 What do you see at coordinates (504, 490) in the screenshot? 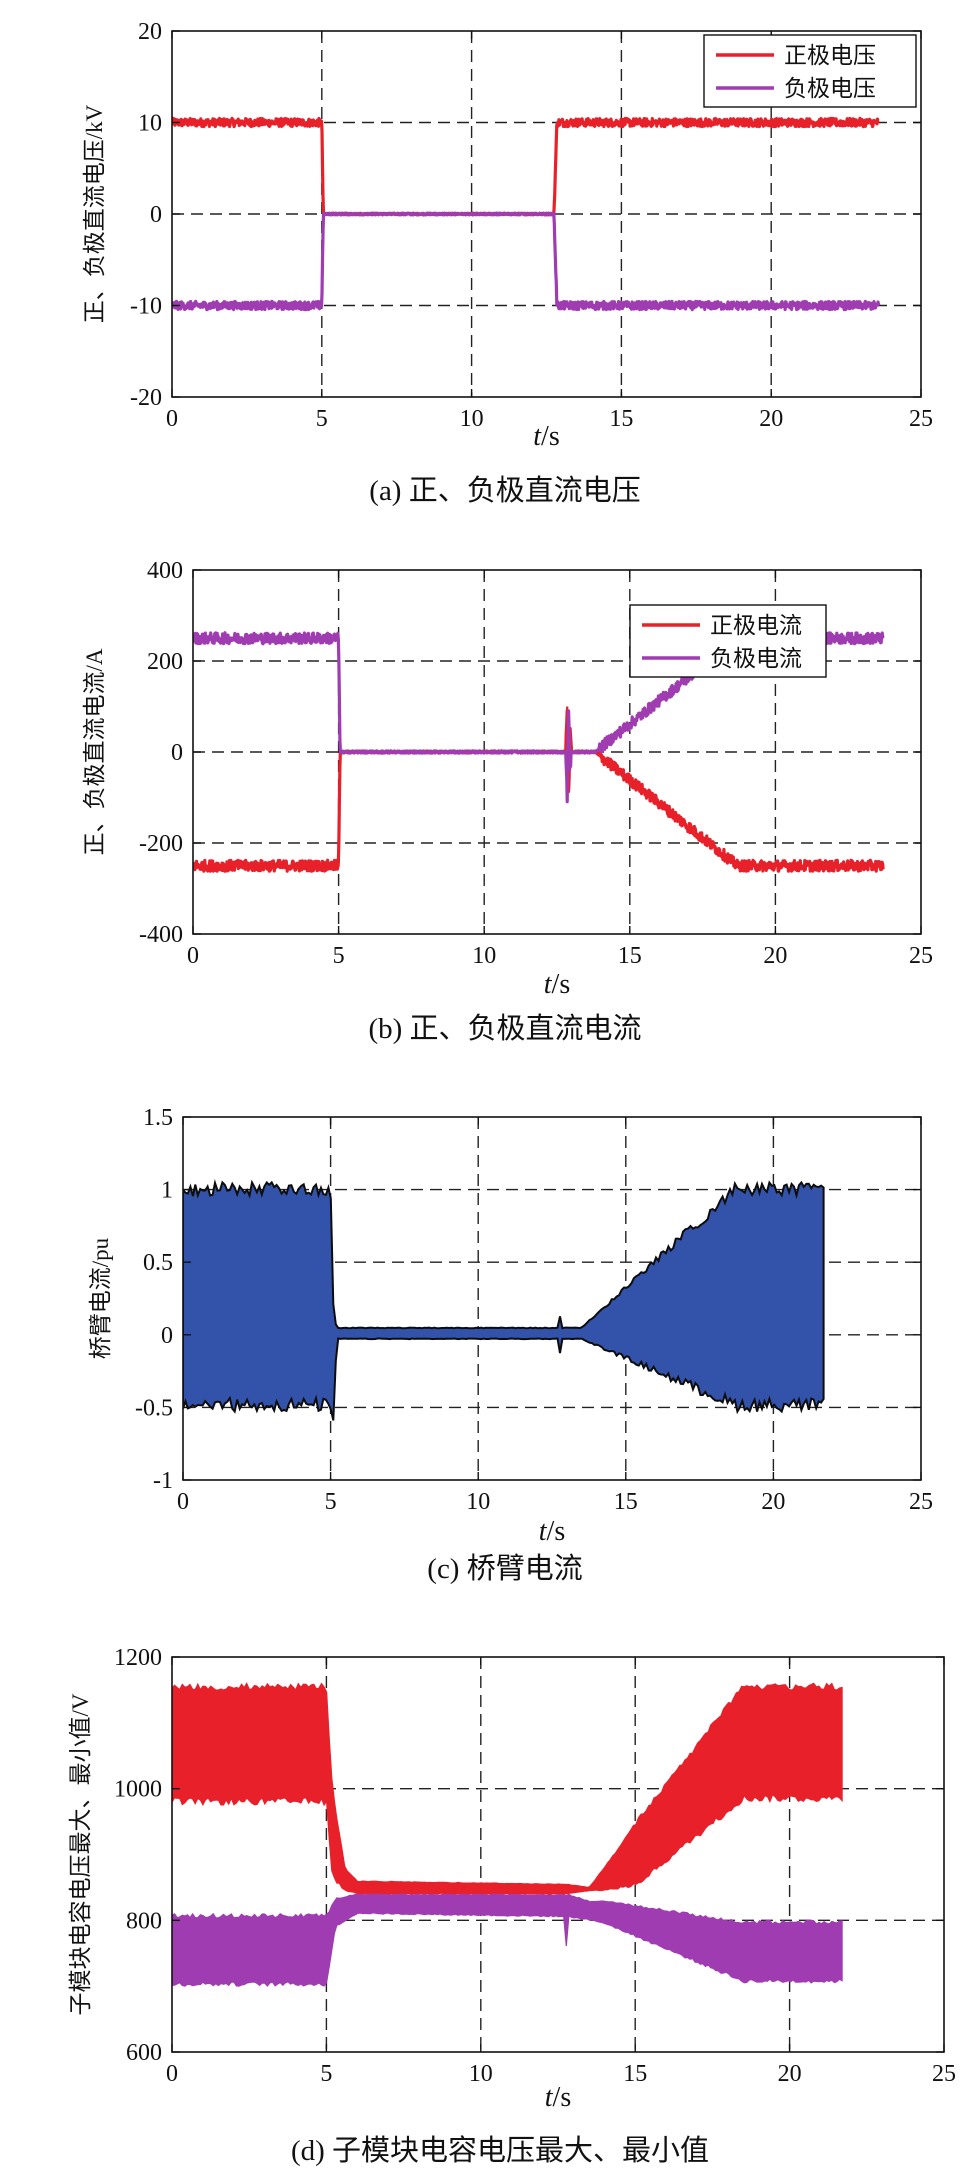
I see `panel-caption: (a) 正、负极直流电压` at bounding box center [504, 490].